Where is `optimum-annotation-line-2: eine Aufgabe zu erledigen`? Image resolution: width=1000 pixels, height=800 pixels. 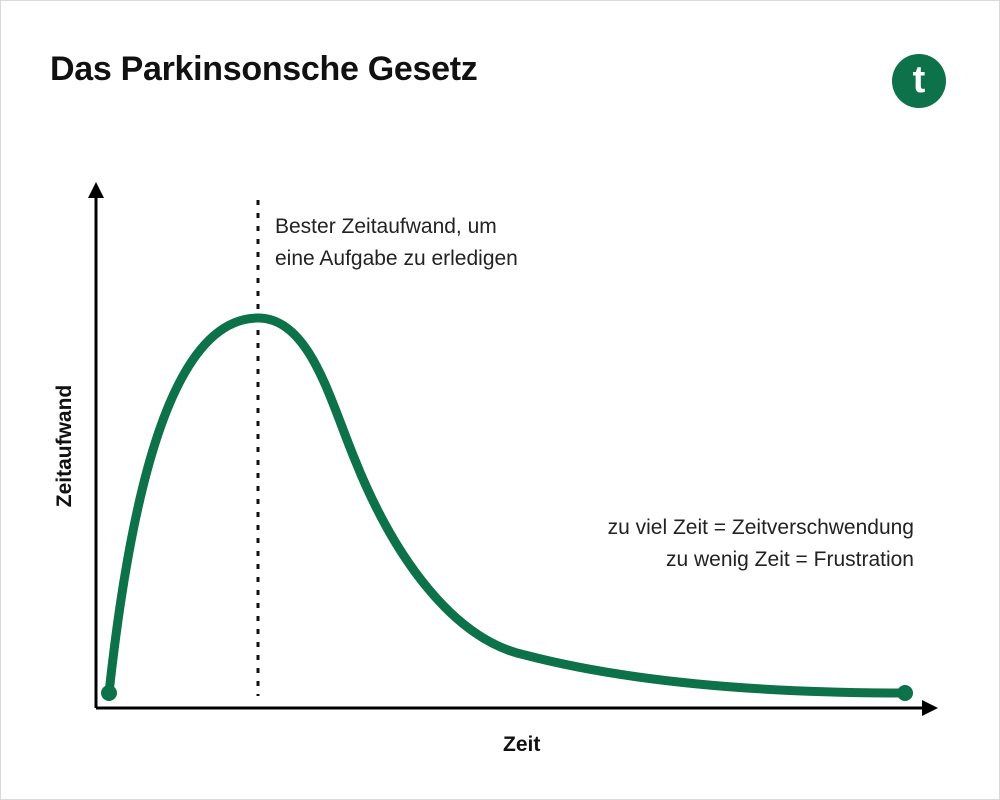
optimum-annotation-line-2: eine Aufgabe zu erledigen is located at coordinates (396, 258).